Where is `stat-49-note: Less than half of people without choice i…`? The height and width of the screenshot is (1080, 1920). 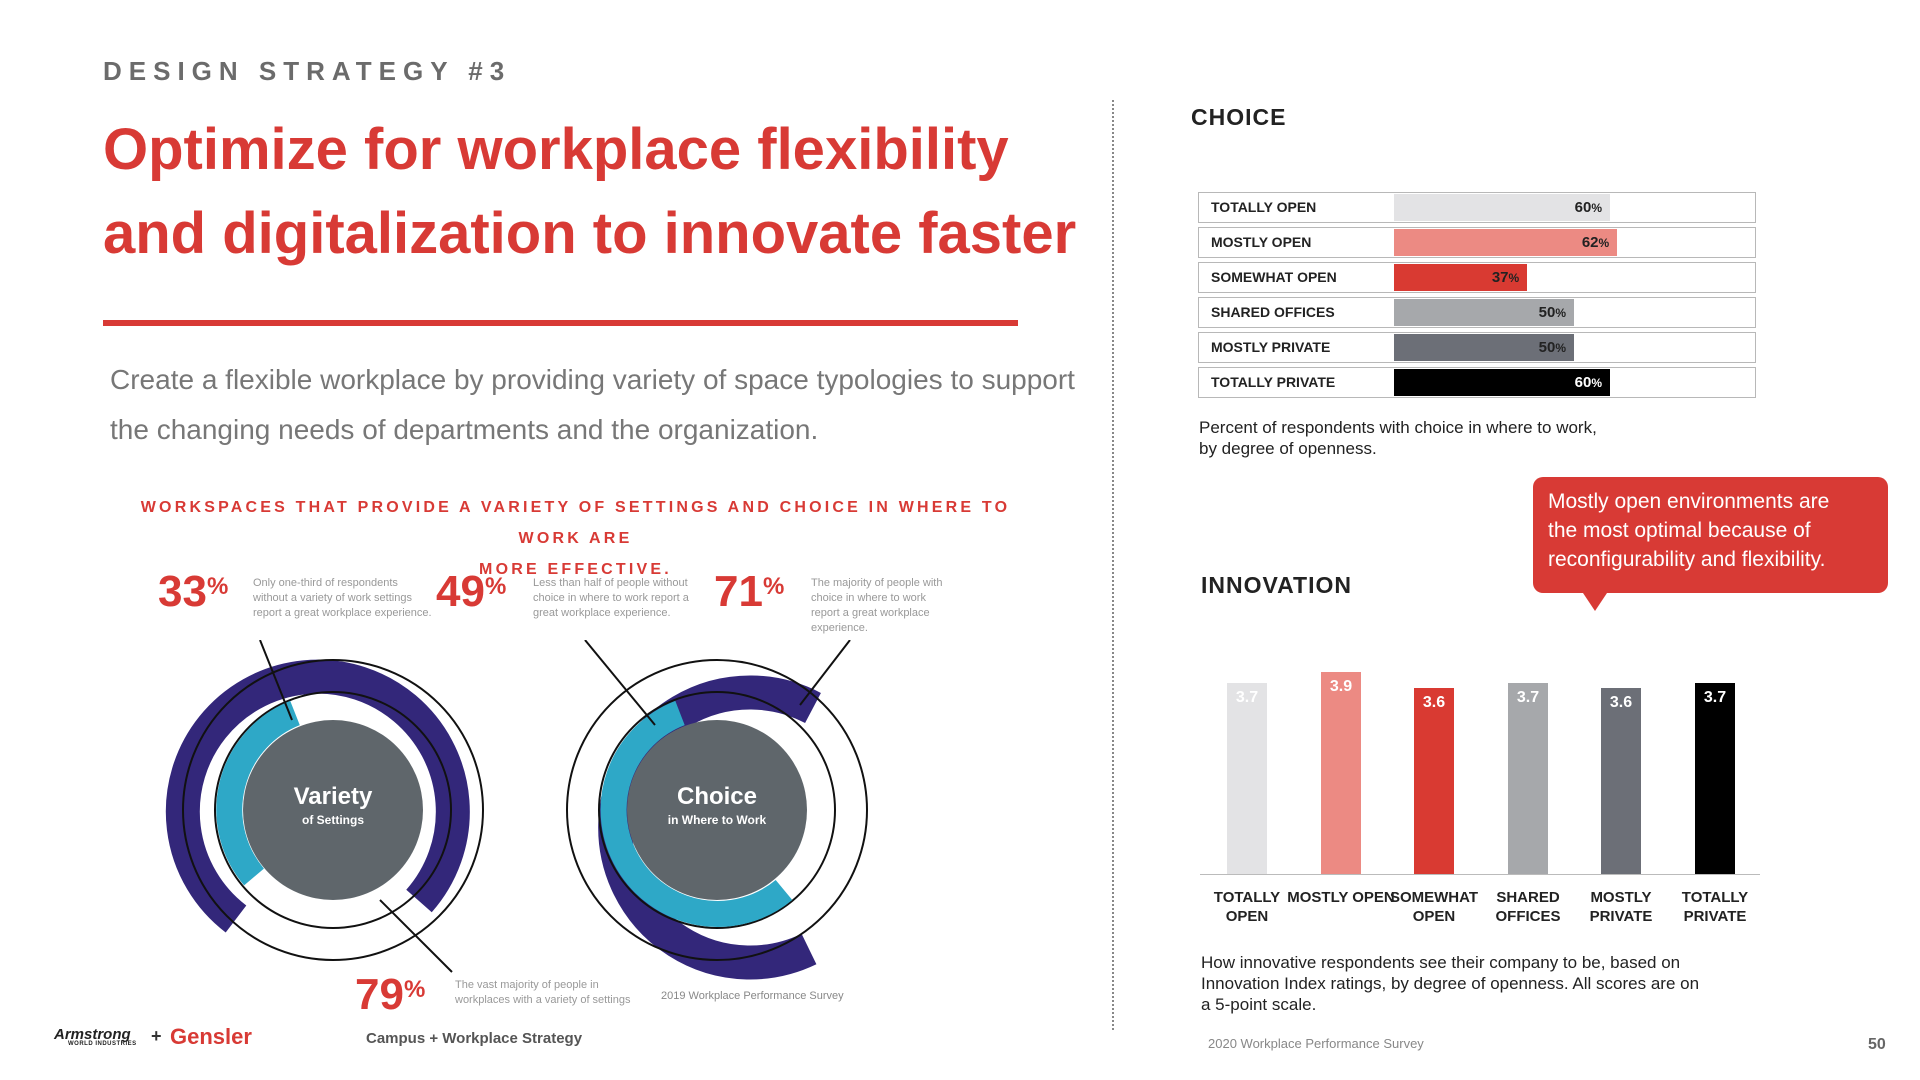
stat-49-note: Less than half of people without choice i… is located at coordinates (611, 598).